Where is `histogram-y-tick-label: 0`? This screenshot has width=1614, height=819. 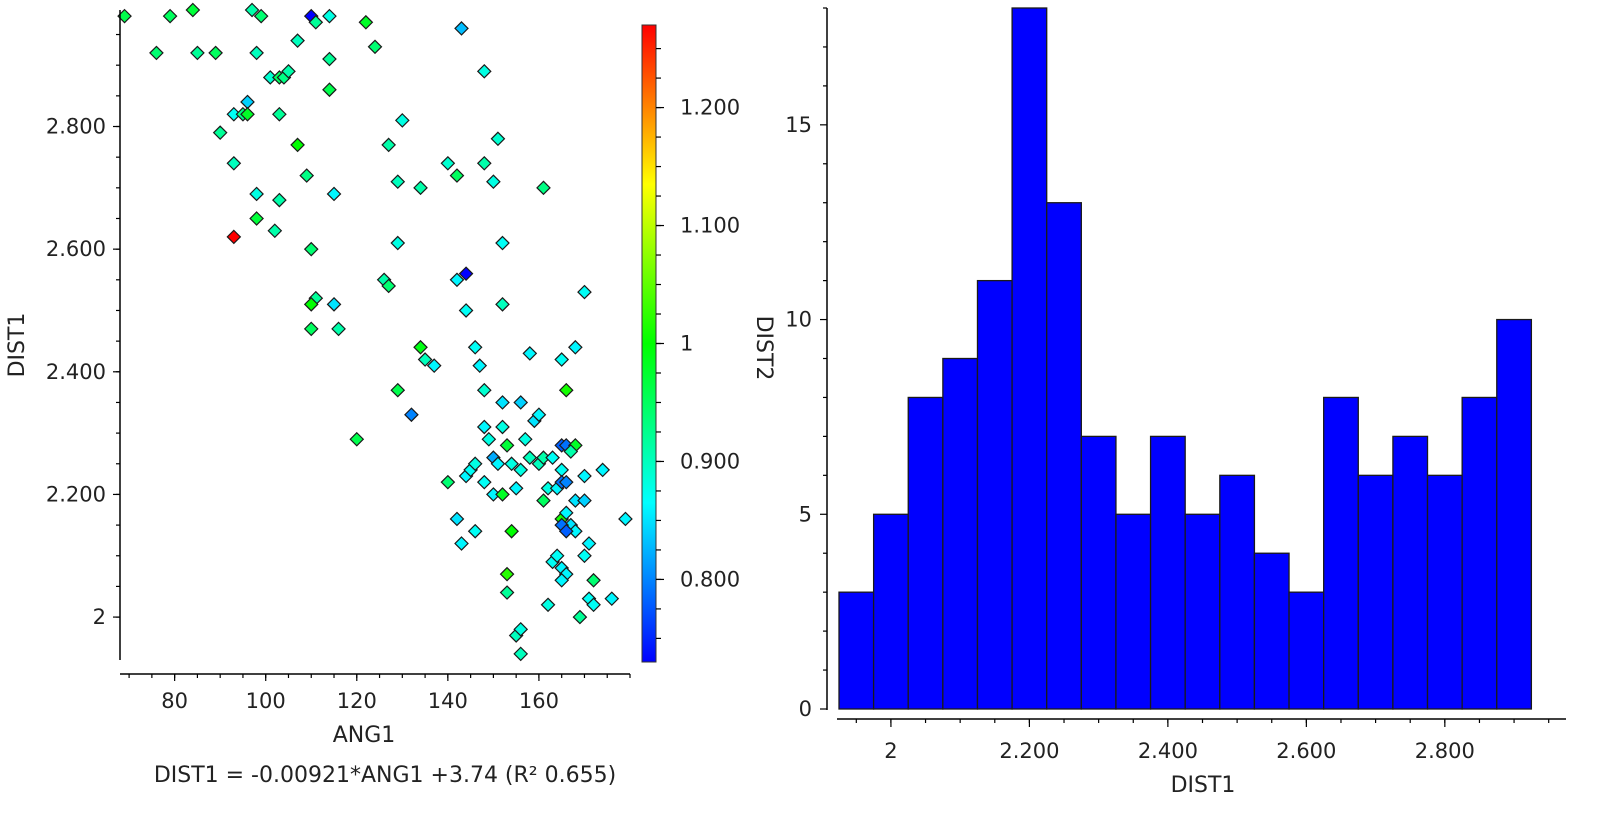
histogram-y-tick-label: 0 is located at coordinates (805, 709).